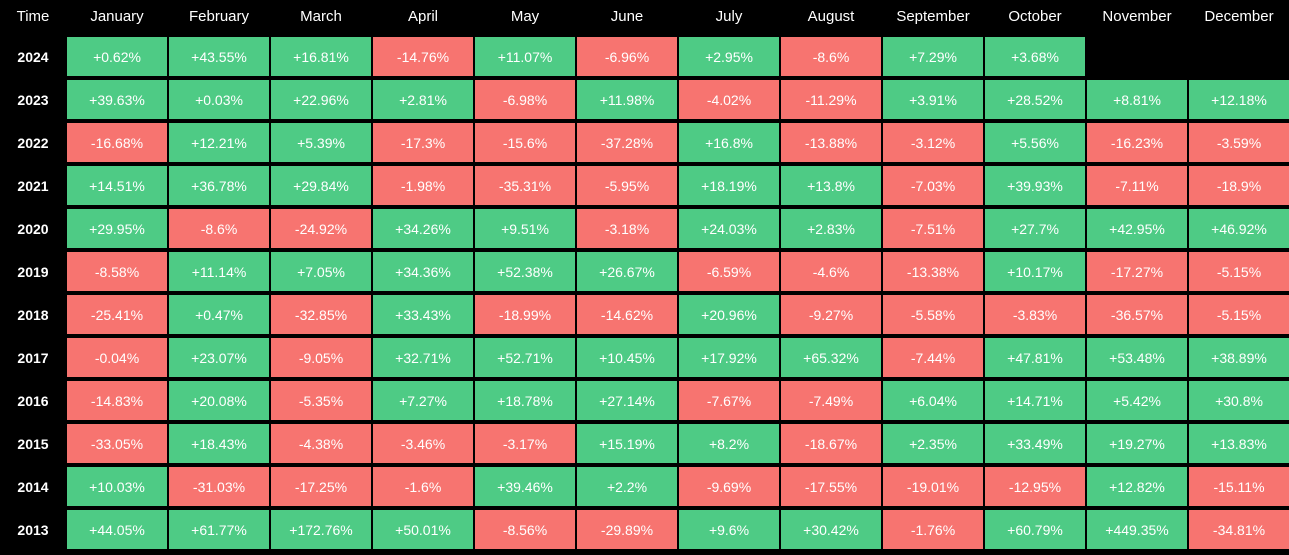 The width and height of the screenshot is (1289, 555). Describe the element at coordinates (525, 357) in the screenshot. I see `return-cell: +52.71%` at that location.